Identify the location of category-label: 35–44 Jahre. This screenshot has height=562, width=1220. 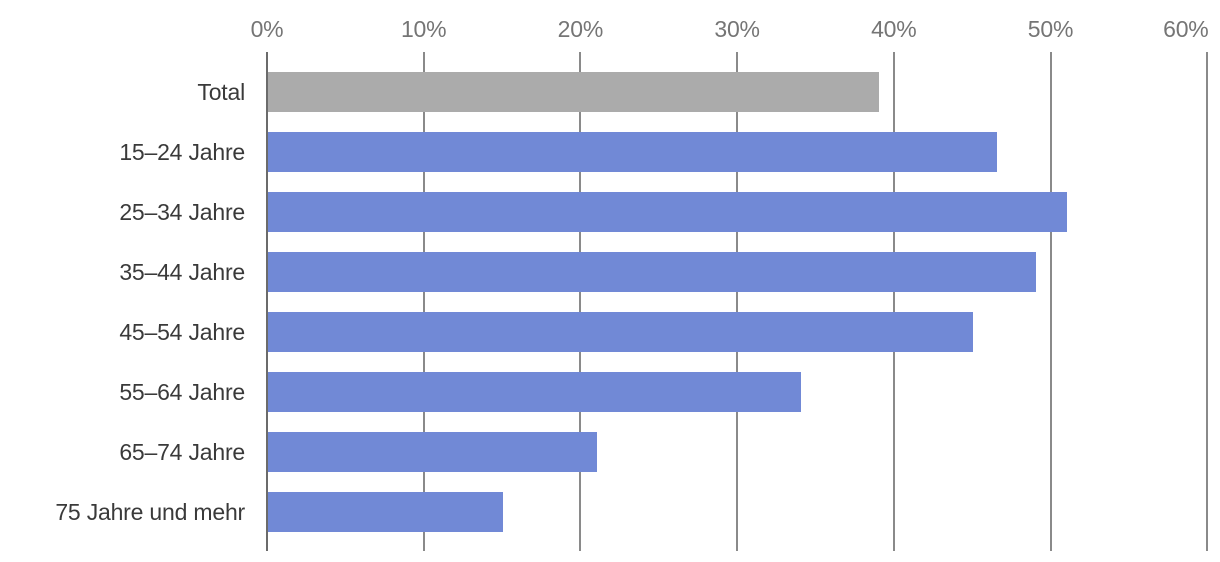
(182, 272).